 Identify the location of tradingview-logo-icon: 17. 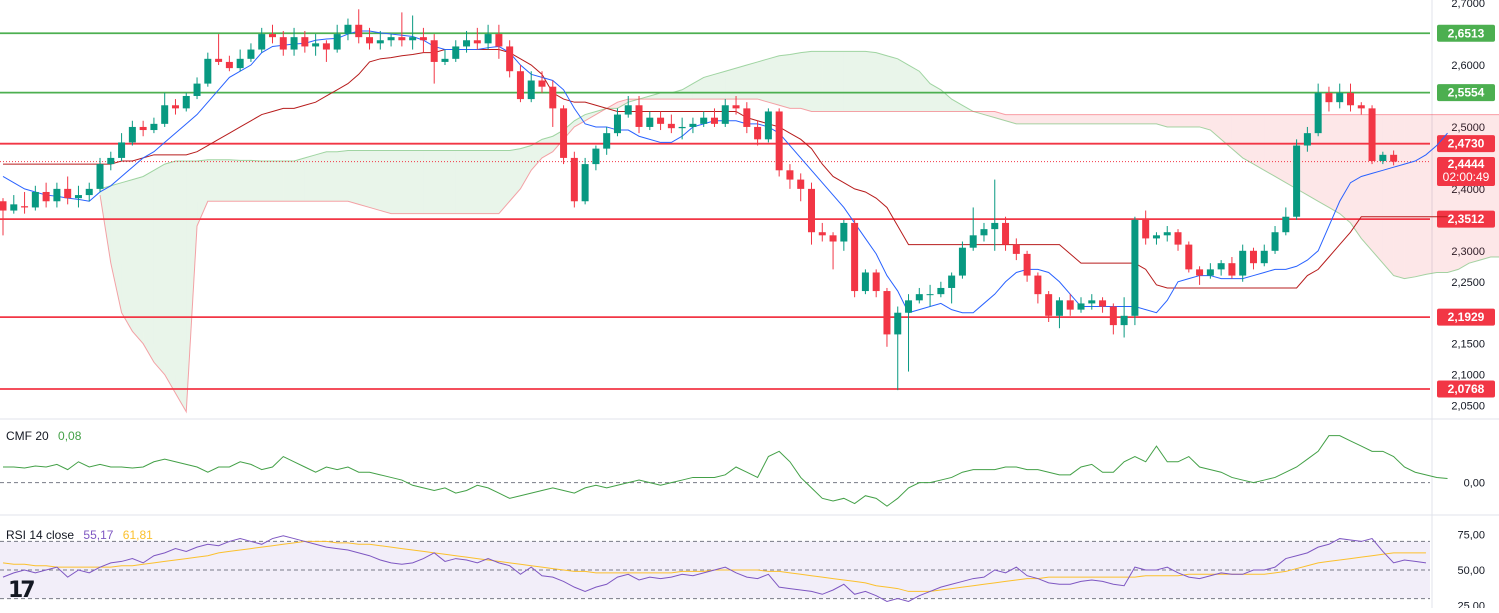
(22, 590).